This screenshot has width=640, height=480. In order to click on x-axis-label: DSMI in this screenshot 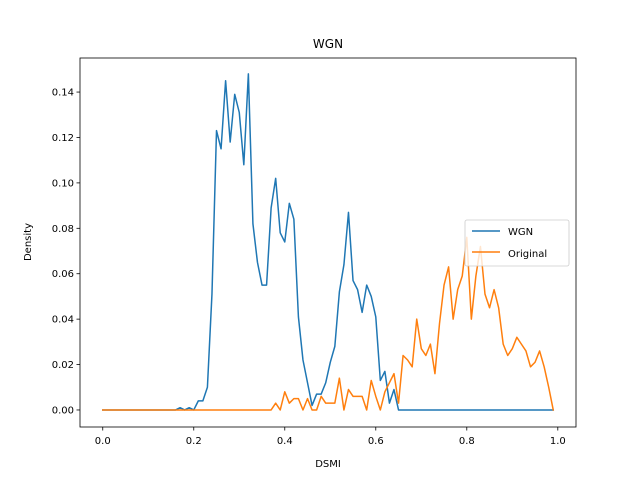, I will do `click(328, 464)`.